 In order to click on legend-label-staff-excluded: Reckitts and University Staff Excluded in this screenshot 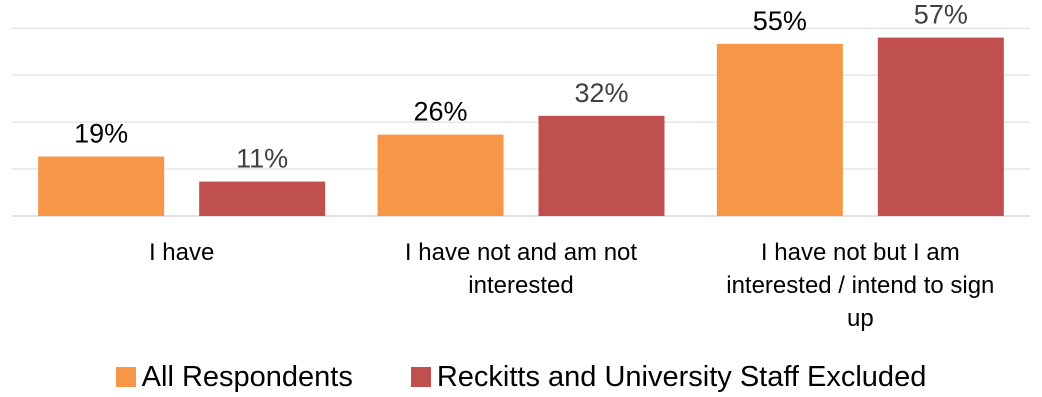, I will do `click(681, 376)`.